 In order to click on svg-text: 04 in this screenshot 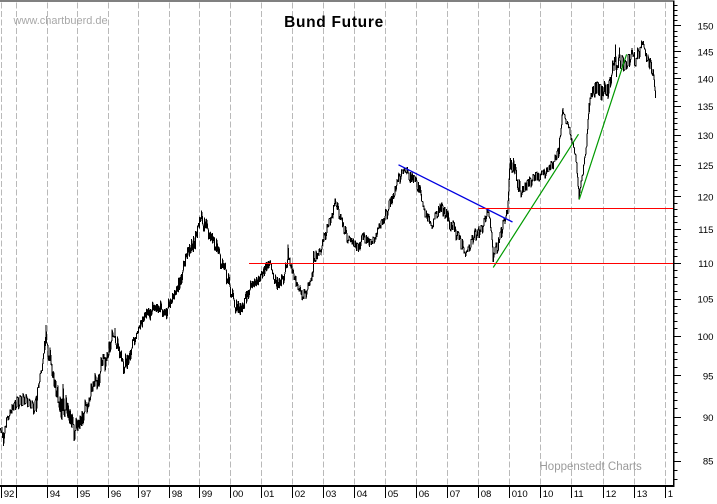, I will do `click(362, 494)`.